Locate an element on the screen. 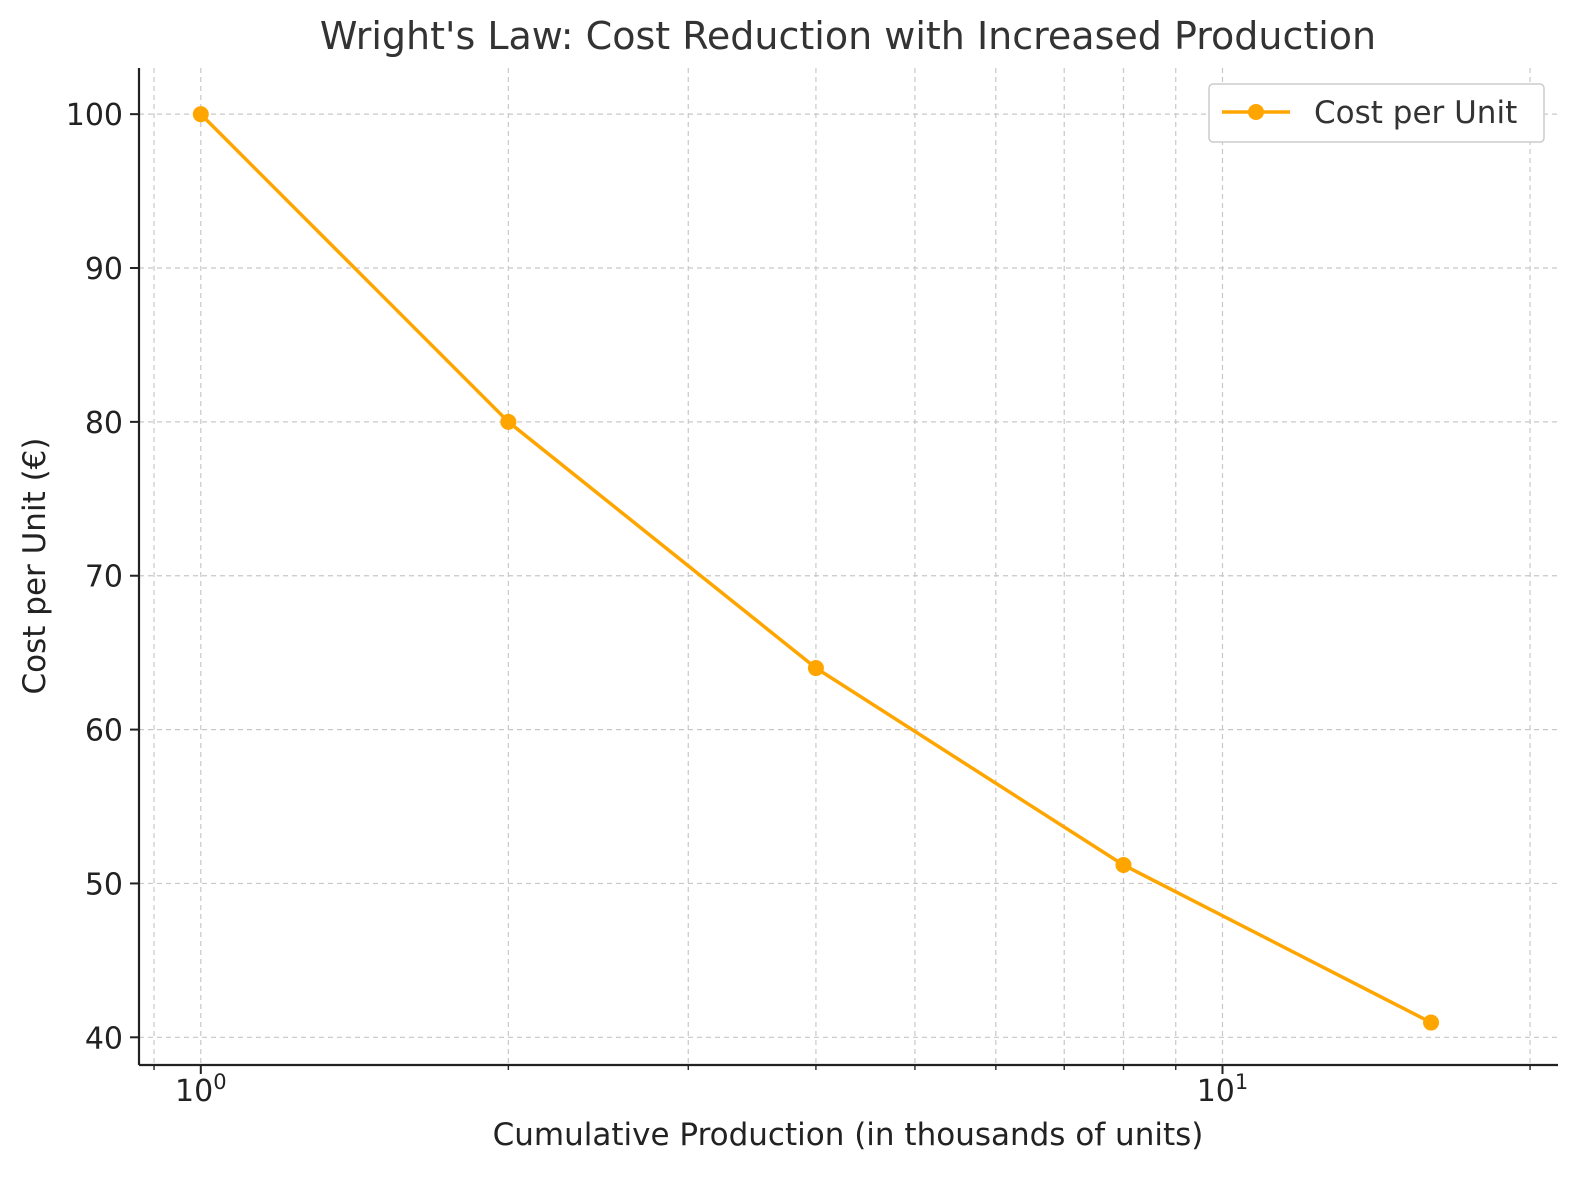 The image size is (1580, 1180). legend-marker is located at coordinates (1256, 112).